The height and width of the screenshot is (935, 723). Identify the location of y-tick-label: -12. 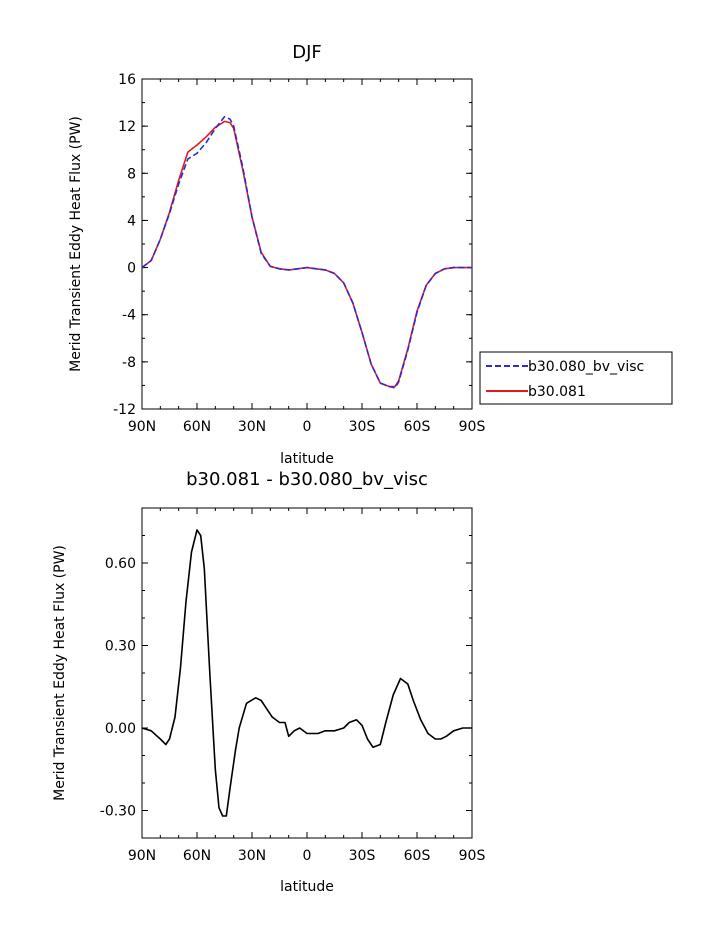
(124, 410).